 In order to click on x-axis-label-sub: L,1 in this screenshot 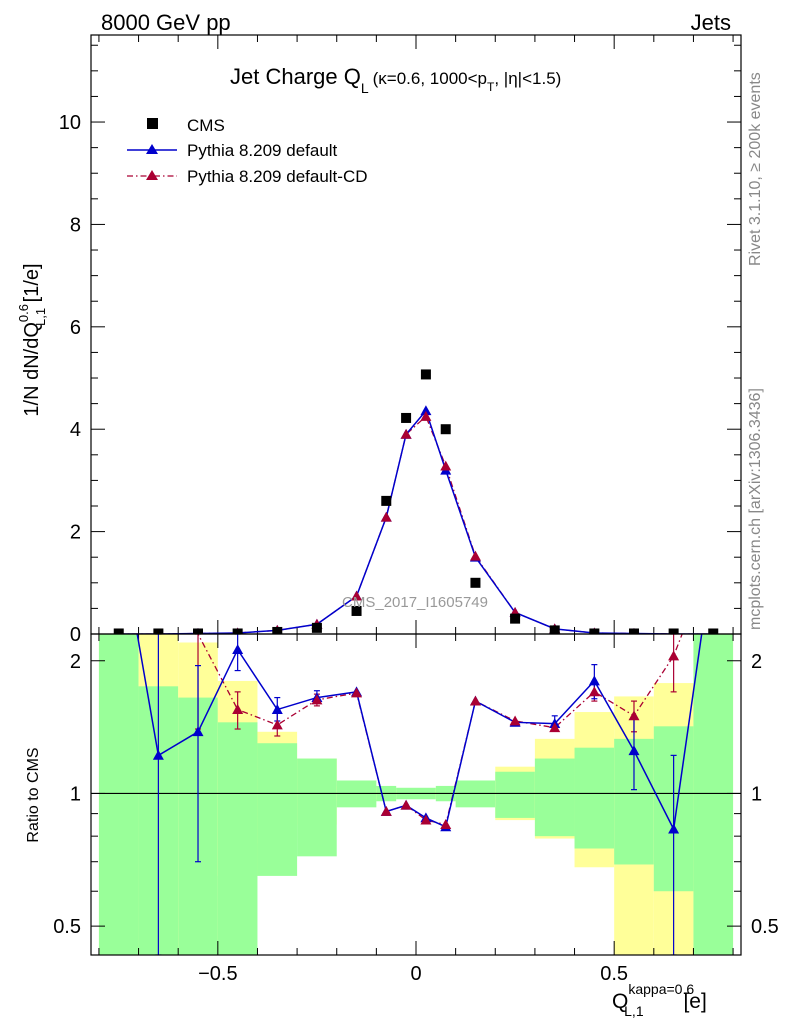, I will do `click(634, 1011)`.